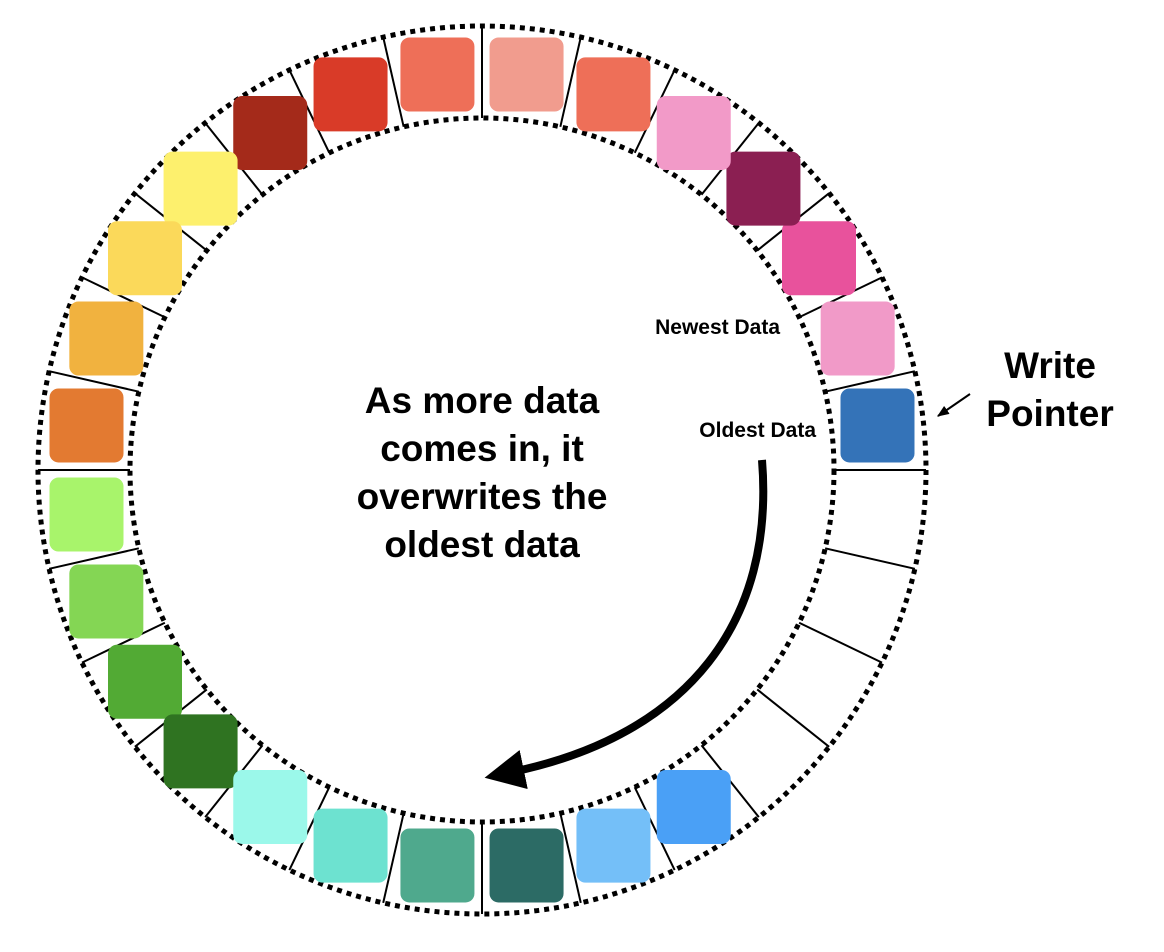 Image resolution: width=1164 pixels, height=952 pixels. What do you see at coordinates (1049, 413) in the screenshot?
I see `write-pointer-label-line-2: Pointer` at bounding box center [1049, 413].